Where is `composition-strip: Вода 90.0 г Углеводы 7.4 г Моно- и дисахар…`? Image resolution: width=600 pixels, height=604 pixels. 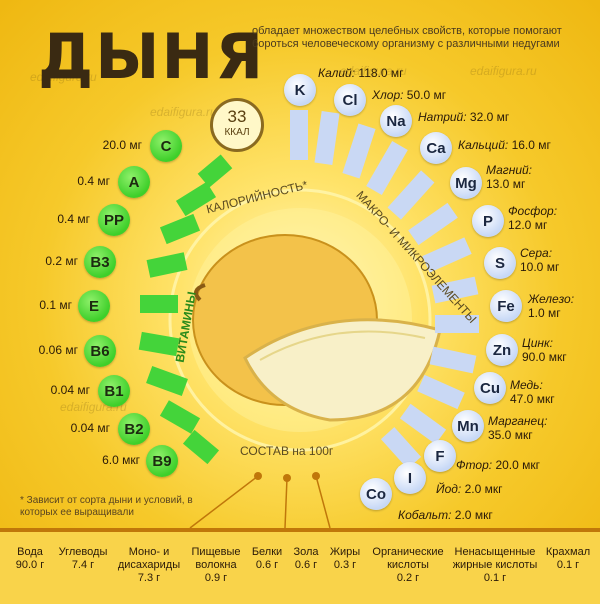
composition-strip: Вода 90.0 г Углеводы 7.4 г Моно- и дисахар… is located at coordinates (300, 566).